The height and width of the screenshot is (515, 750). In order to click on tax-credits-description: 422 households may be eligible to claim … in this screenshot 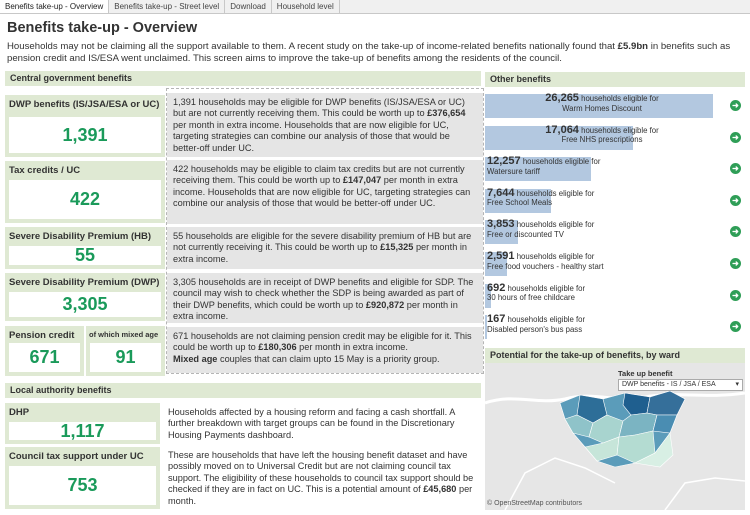, I will do `click(325, 192)`.